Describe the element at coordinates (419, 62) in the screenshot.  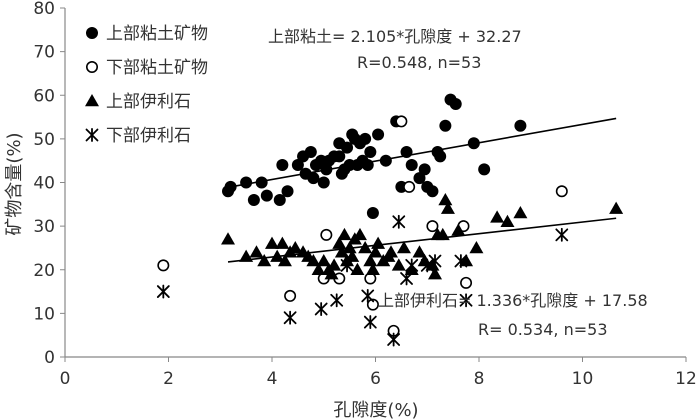
I see `clay-stats-label: R=0.548, n=53` at that location.